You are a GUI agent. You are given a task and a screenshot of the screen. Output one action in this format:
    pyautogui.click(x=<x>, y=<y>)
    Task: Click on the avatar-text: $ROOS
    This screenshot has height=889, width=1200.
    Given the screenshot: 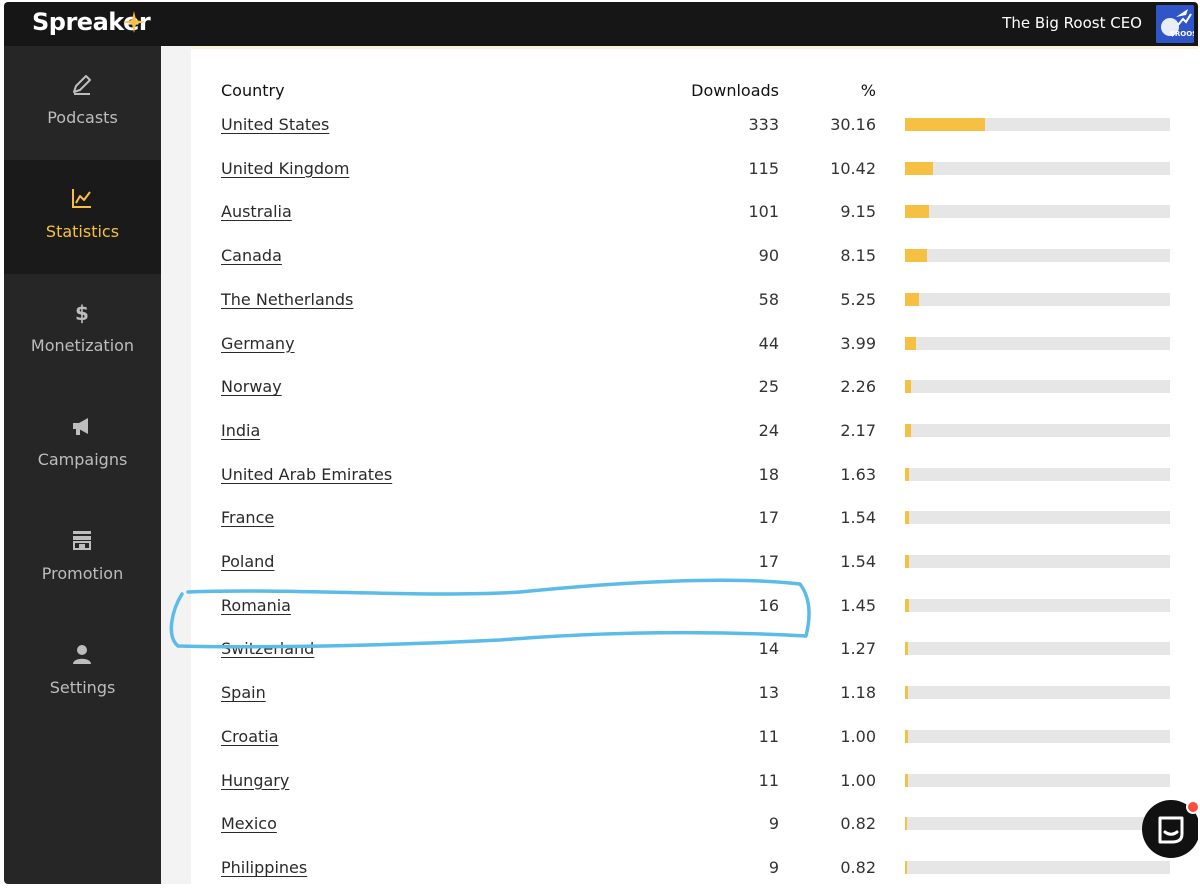 What is the action you would take?
    pyautogui.click(x=1182, y=34)
    